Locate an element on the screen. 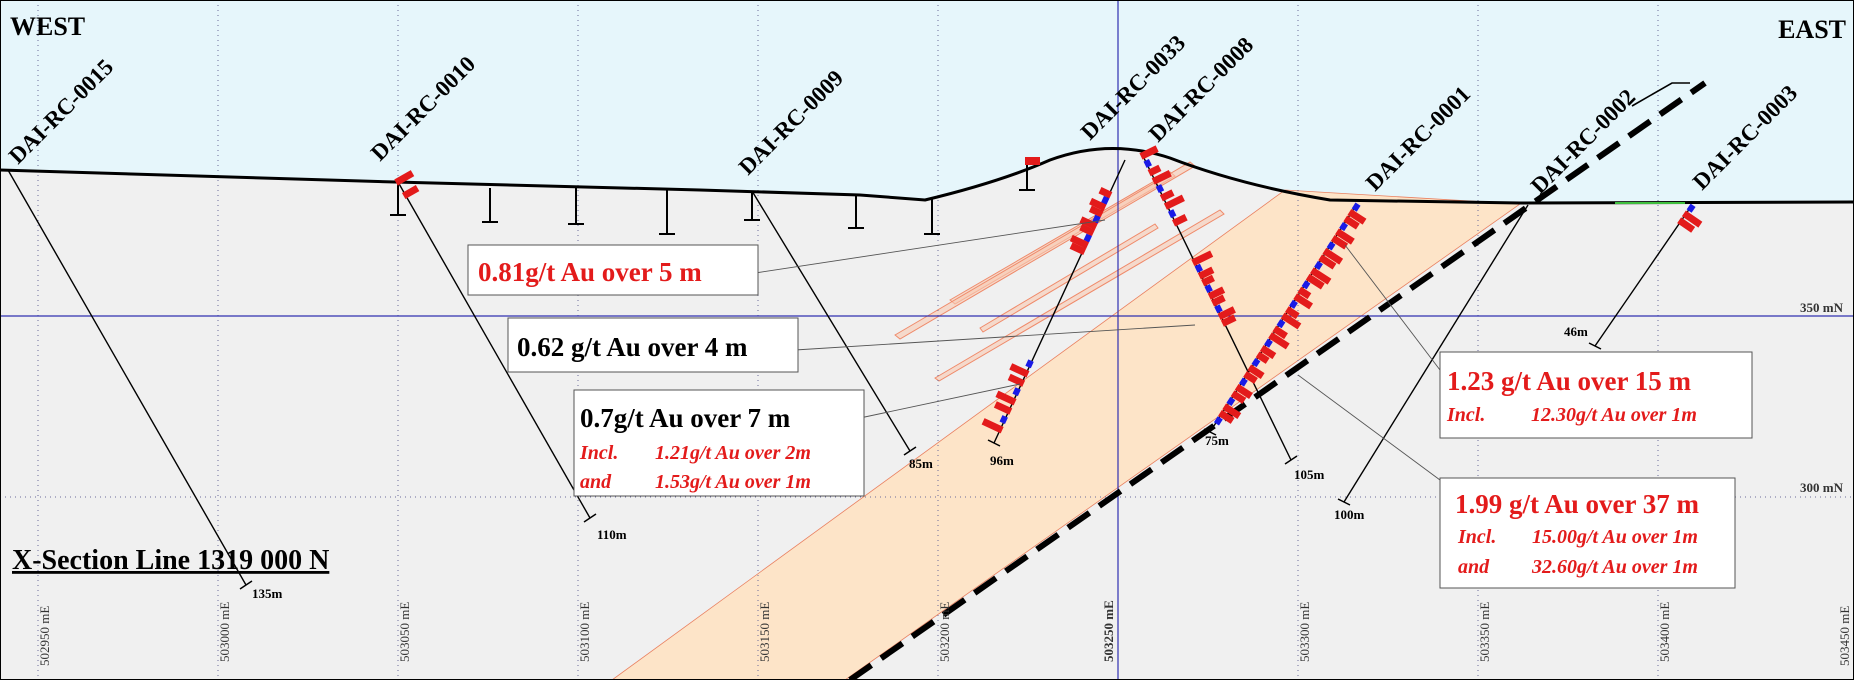 This screenshot has width=1854, height=680. depth-label: 96m is located at coordinates (1002, 460).